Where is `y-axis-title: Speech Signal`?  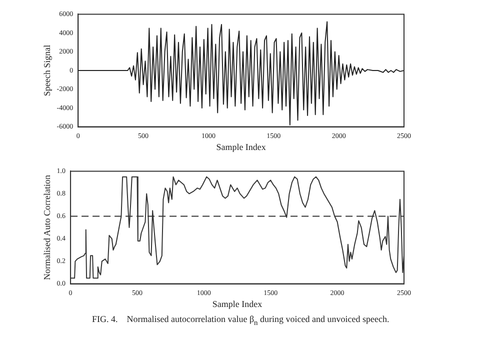
y-axis-title: Speech Signal is located at coordinates (47, 70).